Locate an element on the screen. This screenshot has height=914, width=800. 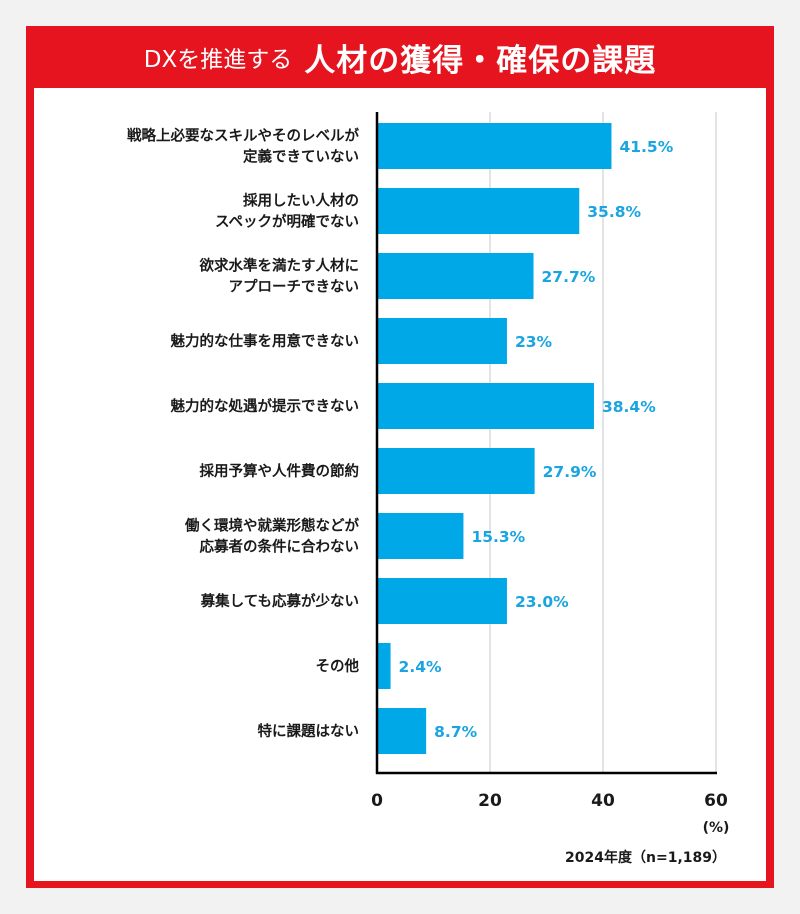
value-label: 35.8% is located at coordinates (614, 212).